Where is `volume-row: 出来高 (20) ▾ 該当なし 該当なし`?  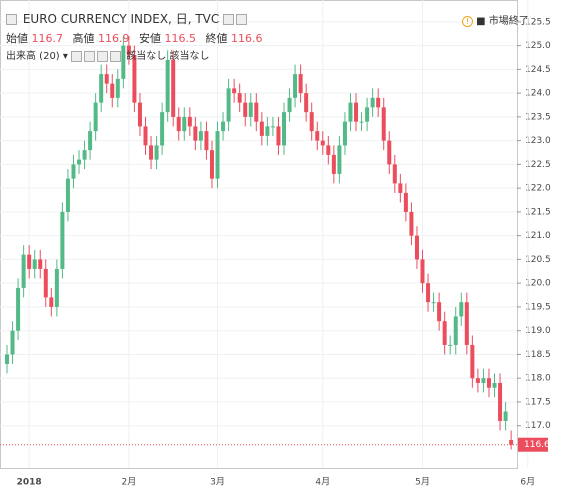 volume-row: 出来高 (20) ▾ 該当なし 該当なし is located at coordinates (108, 56).